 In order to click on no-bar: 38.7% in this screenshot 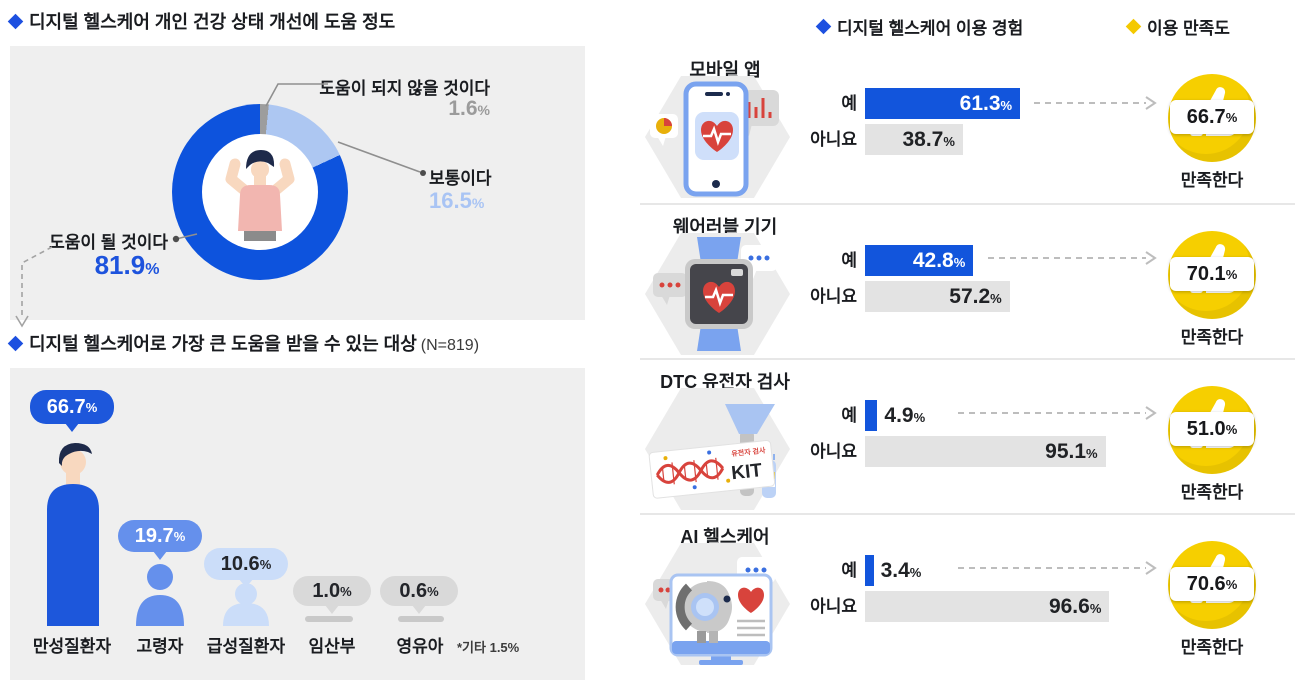, I will do `click(914, 139)`.